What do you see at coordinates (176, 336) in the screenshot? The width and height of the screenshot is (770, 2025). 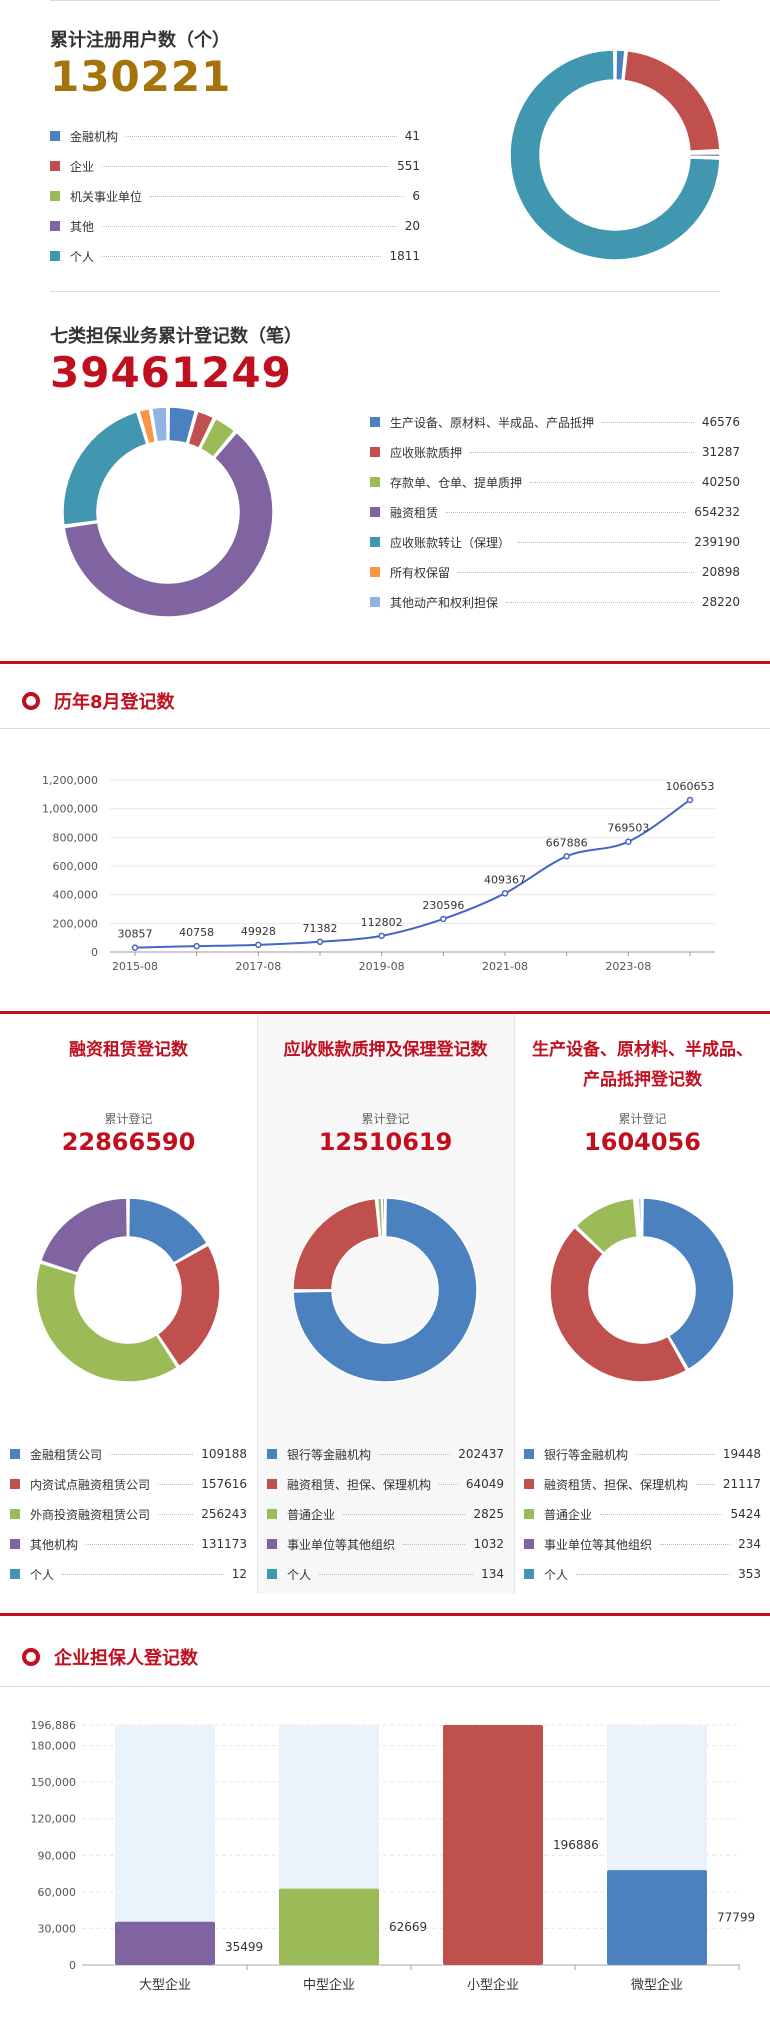 I see `guarantee-business-label: 七类担保业务累计登记数（笔）` at bounding box center [176, 336].